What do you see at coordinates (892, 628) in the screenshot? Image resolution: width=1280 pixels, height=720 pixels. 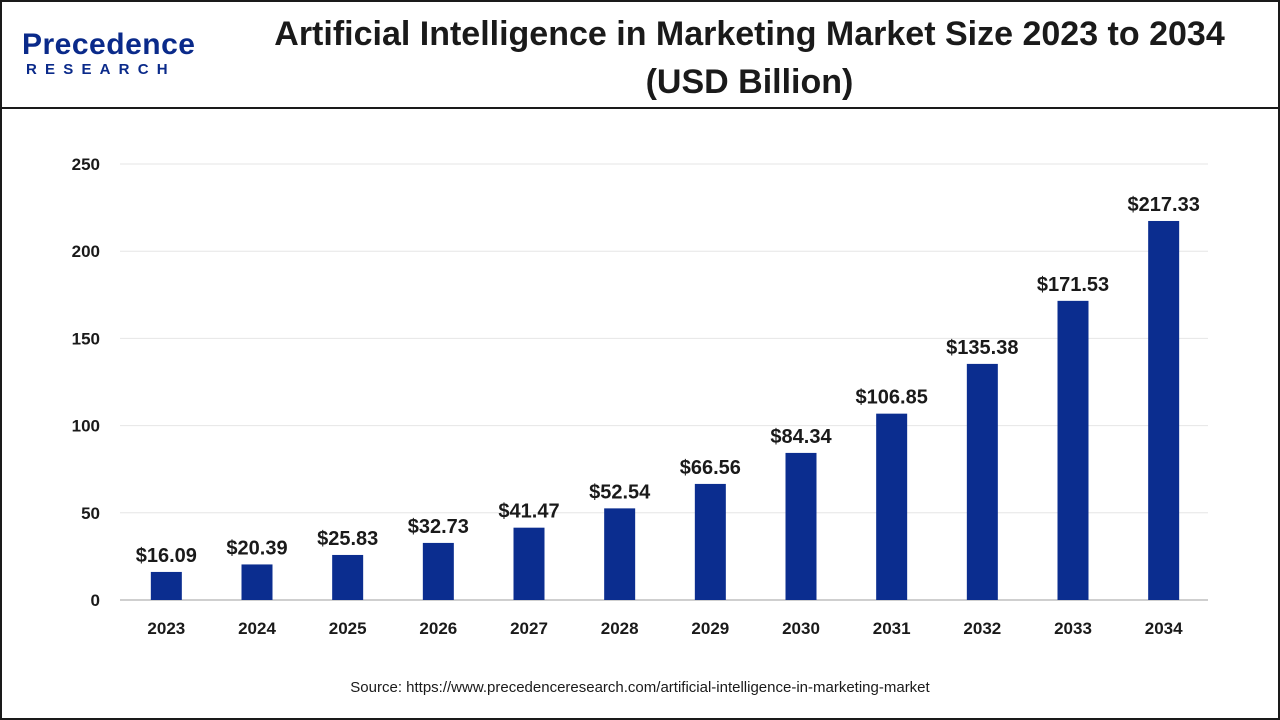 I see `x-tick-label: 2031` at bounding box center [892, 628].